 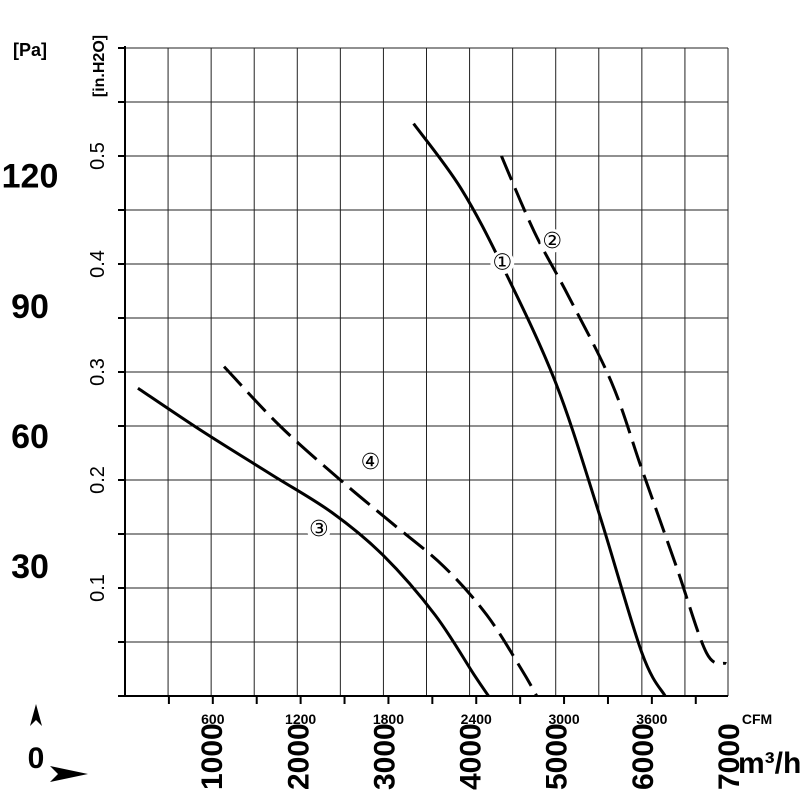 I want to click on inh2o-tick-label: 0.4, so click(x=98, y=264).